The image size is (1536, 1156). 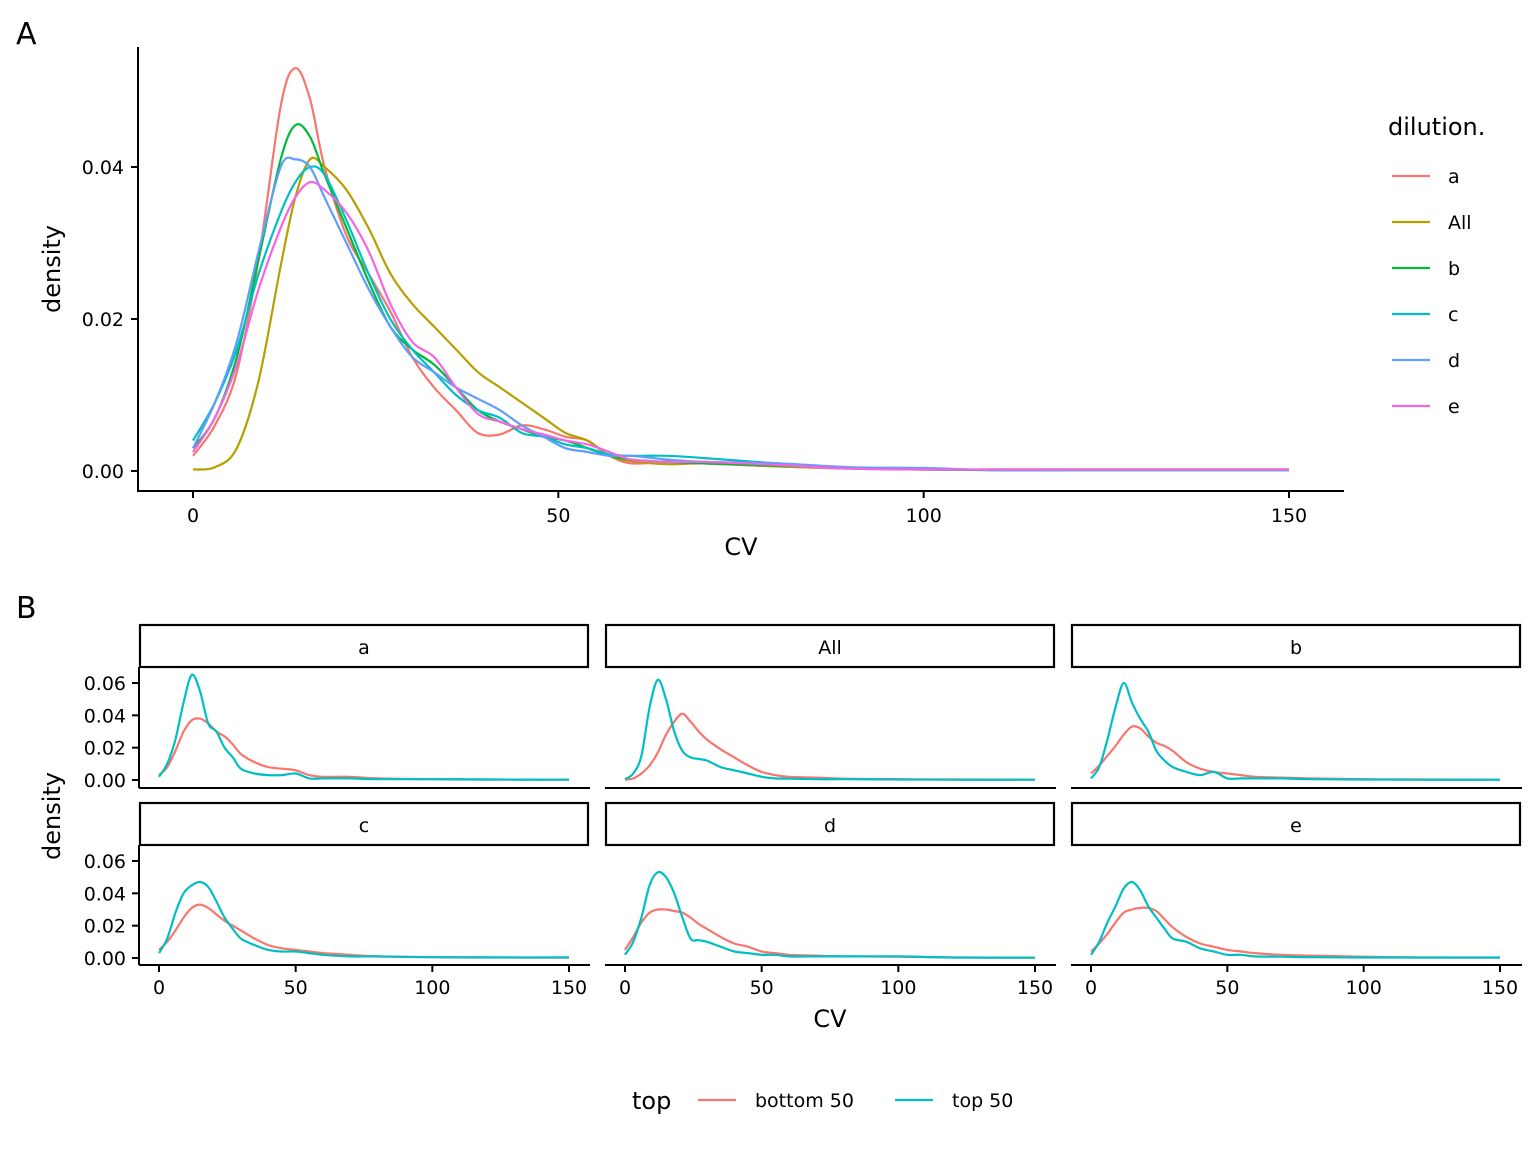 What do you see at coordinates (52, 269) in the screenshot?
I see `y-axis-label-a: density` at bounding box center [52, 269].